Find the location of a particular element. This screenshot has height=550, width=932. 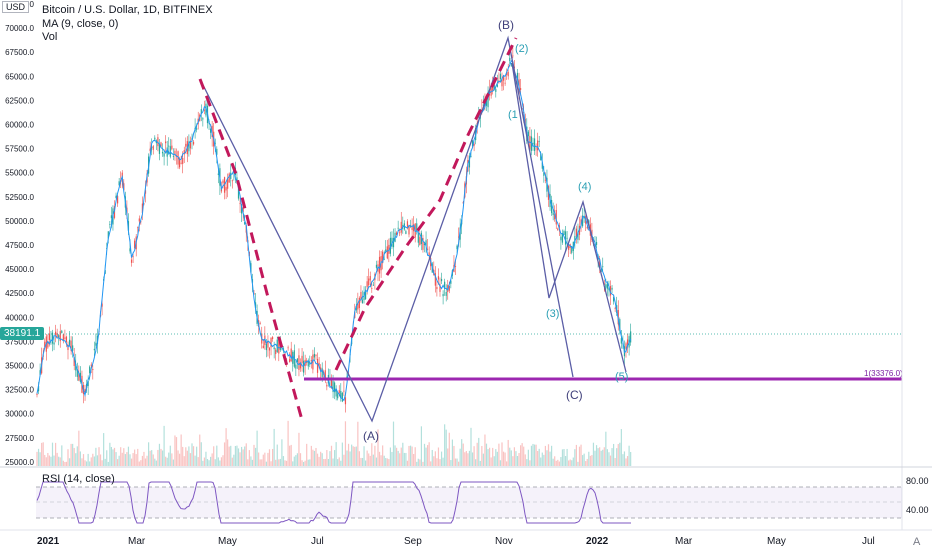

support-label: 1(33376.0) is located at coordinates (883, 373).